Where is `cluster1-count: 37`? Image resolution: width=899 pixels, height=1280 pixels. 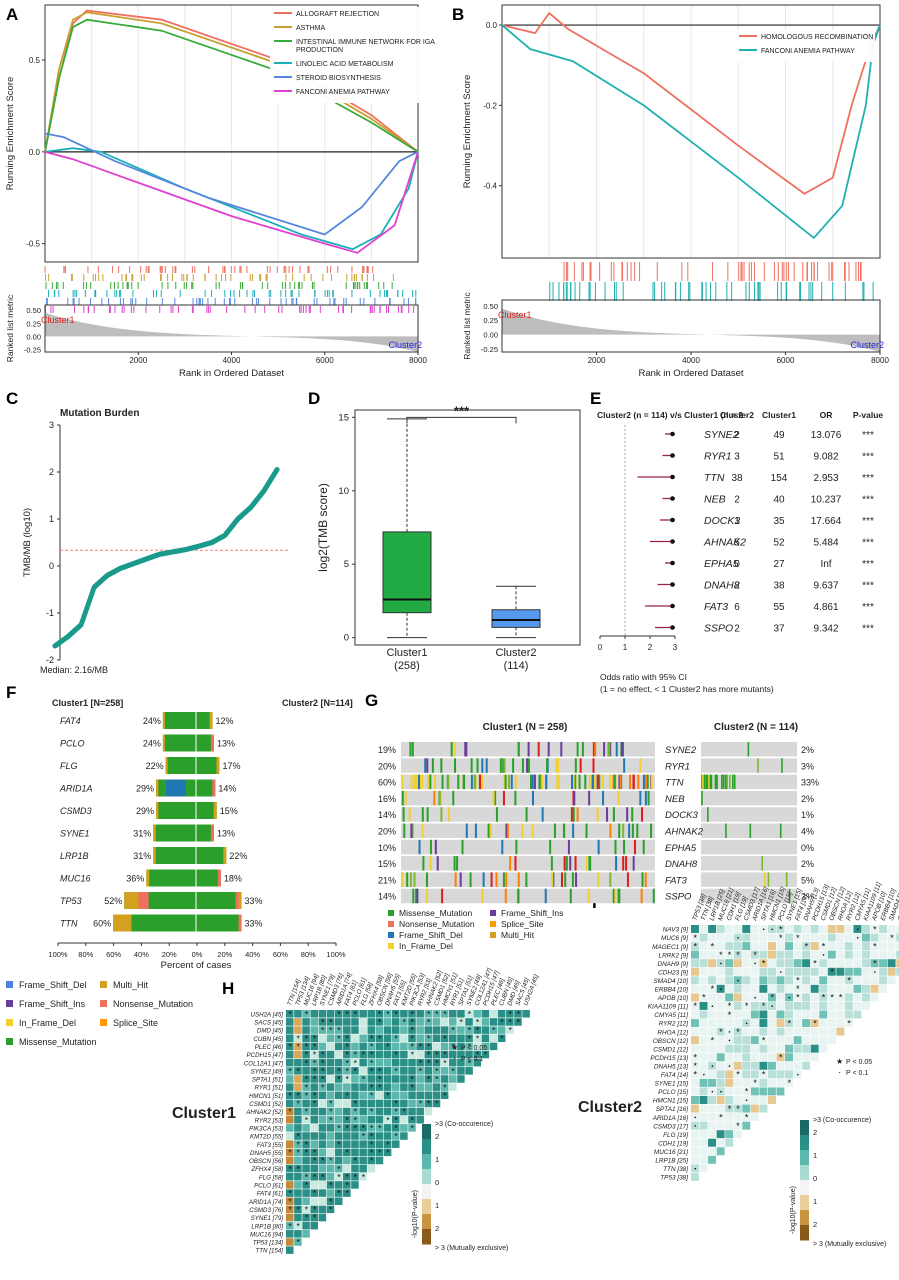
cluster1-count: 37 is located at coordinates (779, 629).